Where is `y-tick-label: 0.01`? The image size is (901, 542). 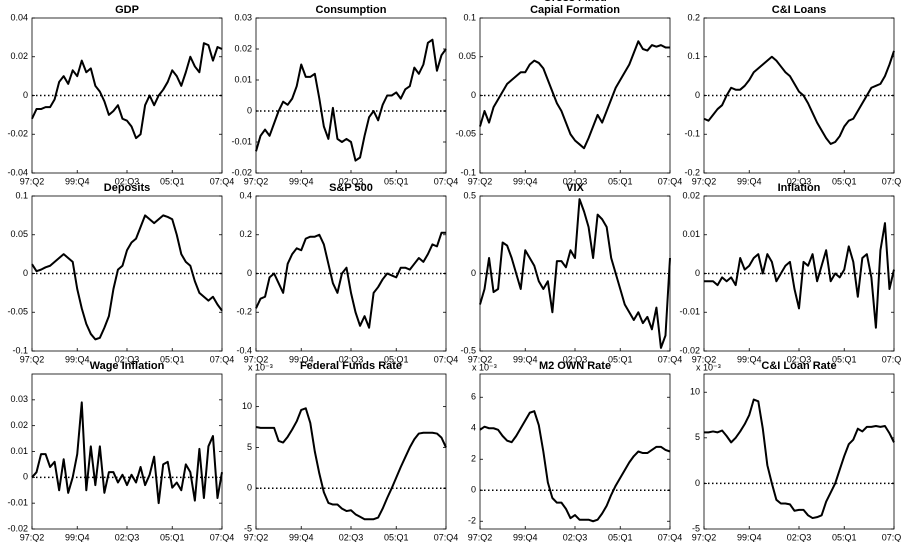
y-tick-label: 0.01 is located at coordinates (19, 451).